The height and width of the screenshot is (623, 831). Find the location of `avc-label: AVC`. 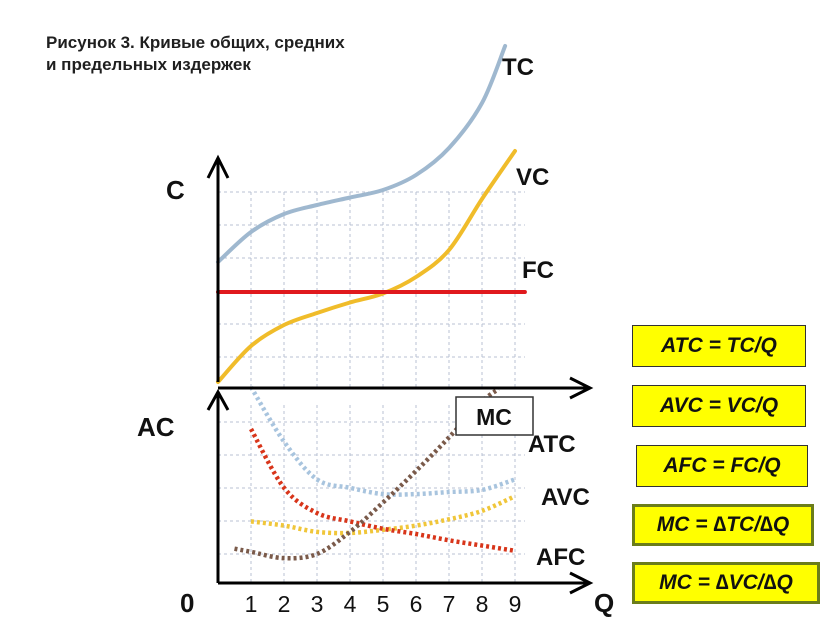

avc-label: AVC is located at coordinates (565, 497).